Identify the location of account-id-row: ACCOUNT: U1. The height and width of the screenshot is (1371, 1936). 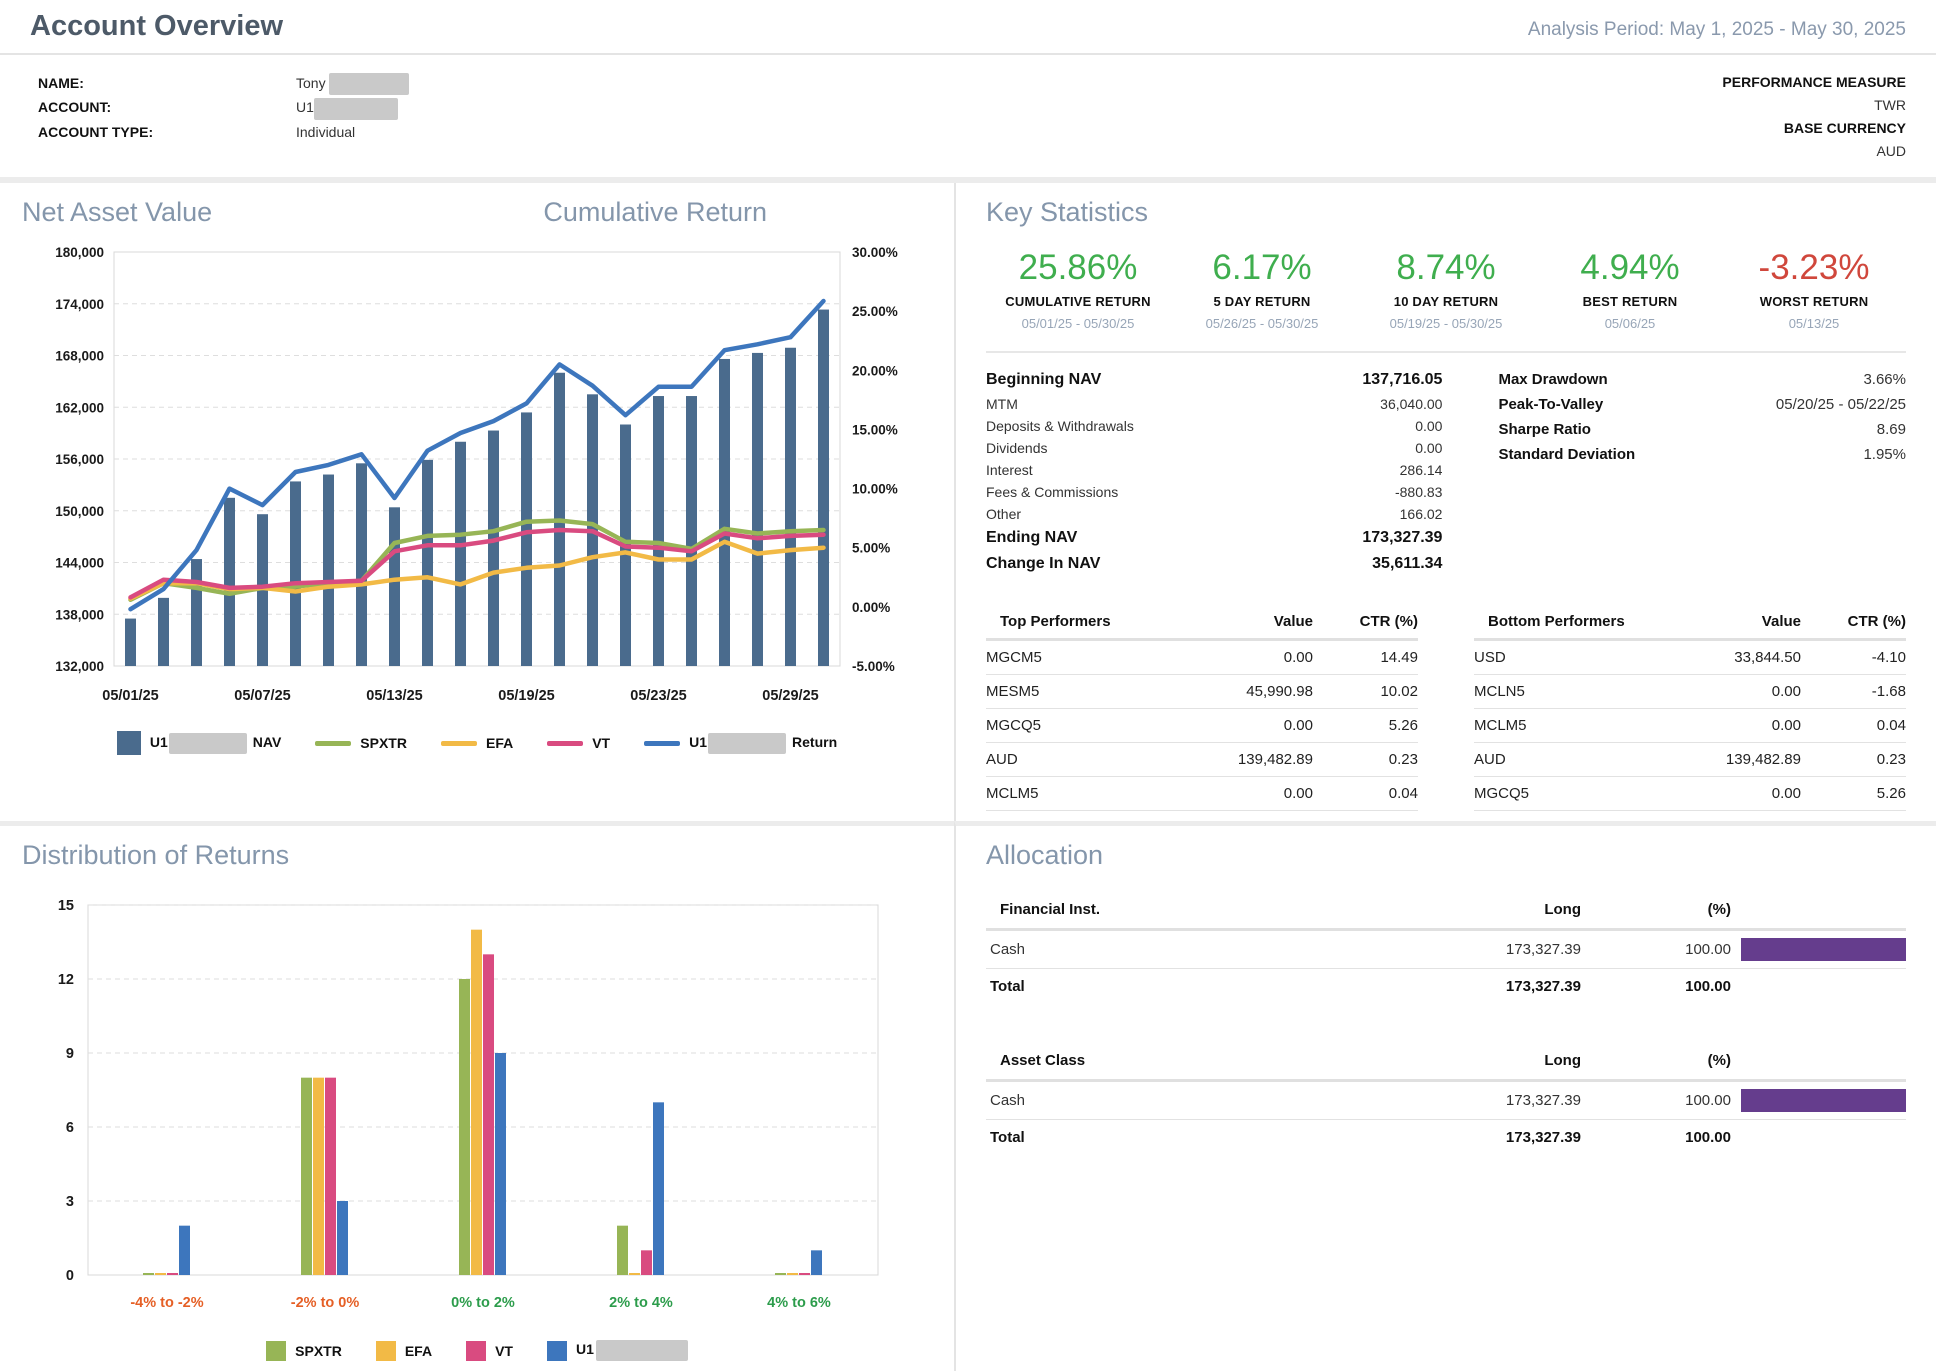
(223, 107).